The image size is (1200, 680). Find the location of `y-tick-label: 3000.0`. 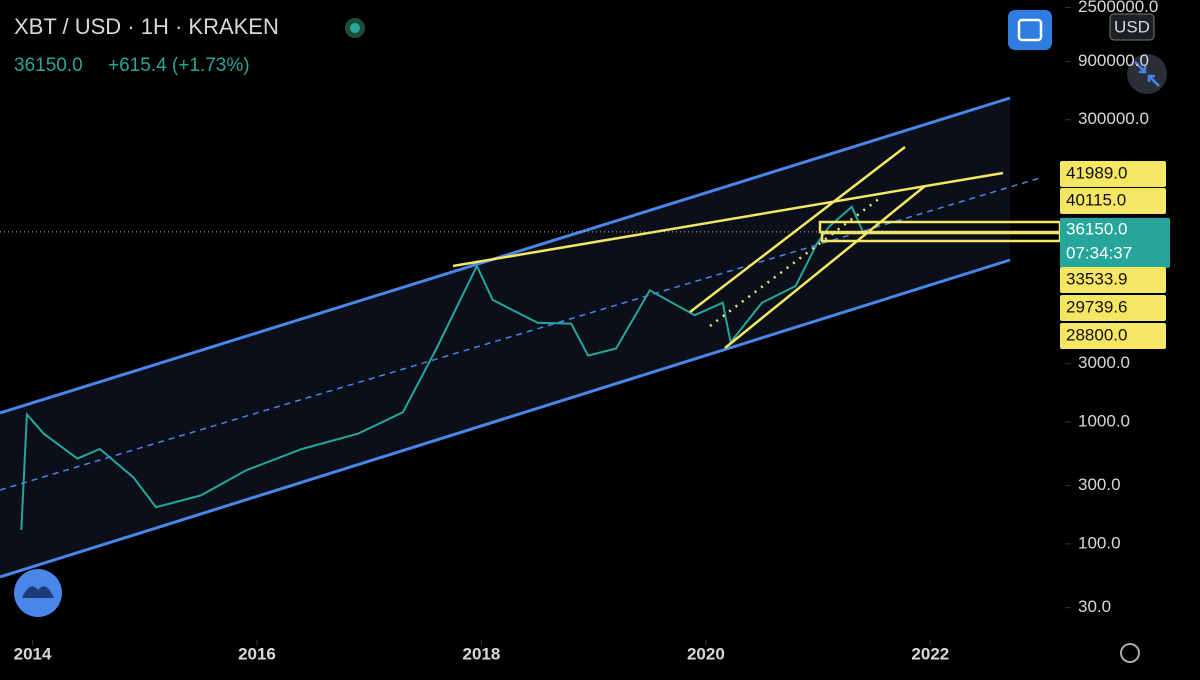

y-tick-label: 3000.0 is located at coordinates (1104, 362).